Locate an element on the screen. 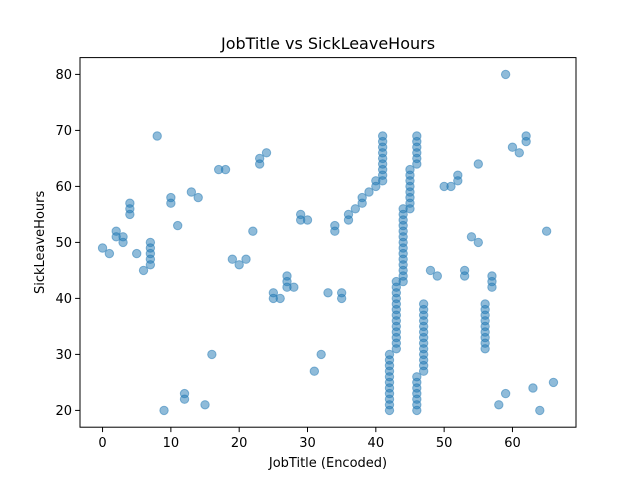 This screenshot has width=640, height=480. x-tick-label: 0 is located at coordinates (102, 443).